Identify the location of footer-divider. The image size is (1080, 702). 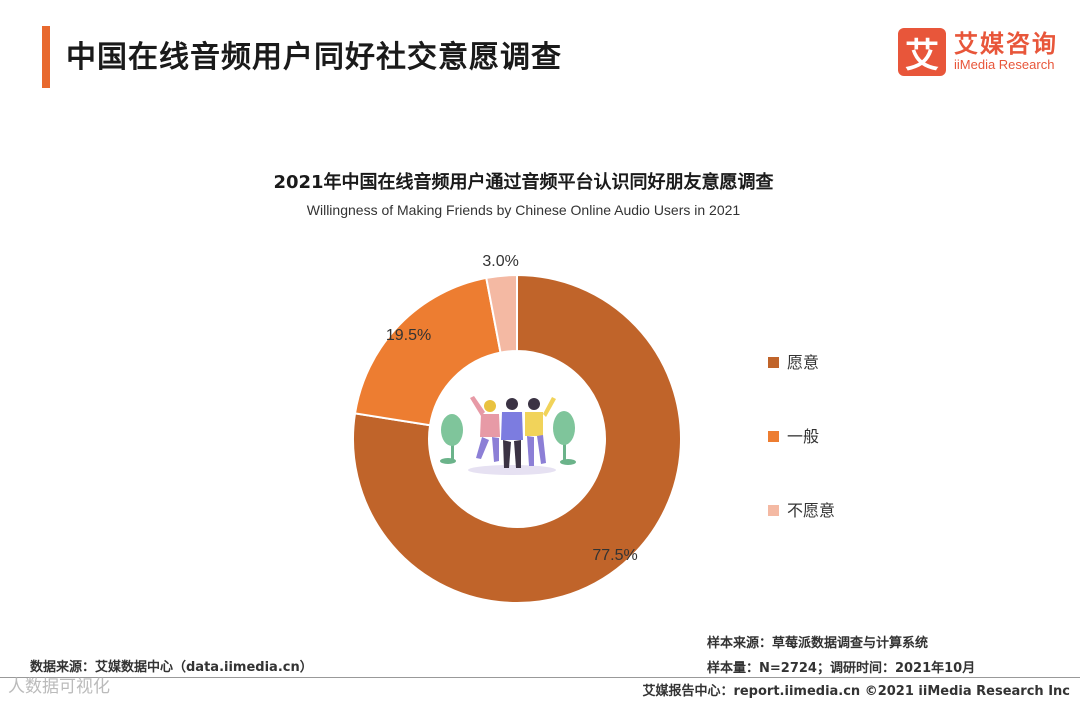
(540, 677).